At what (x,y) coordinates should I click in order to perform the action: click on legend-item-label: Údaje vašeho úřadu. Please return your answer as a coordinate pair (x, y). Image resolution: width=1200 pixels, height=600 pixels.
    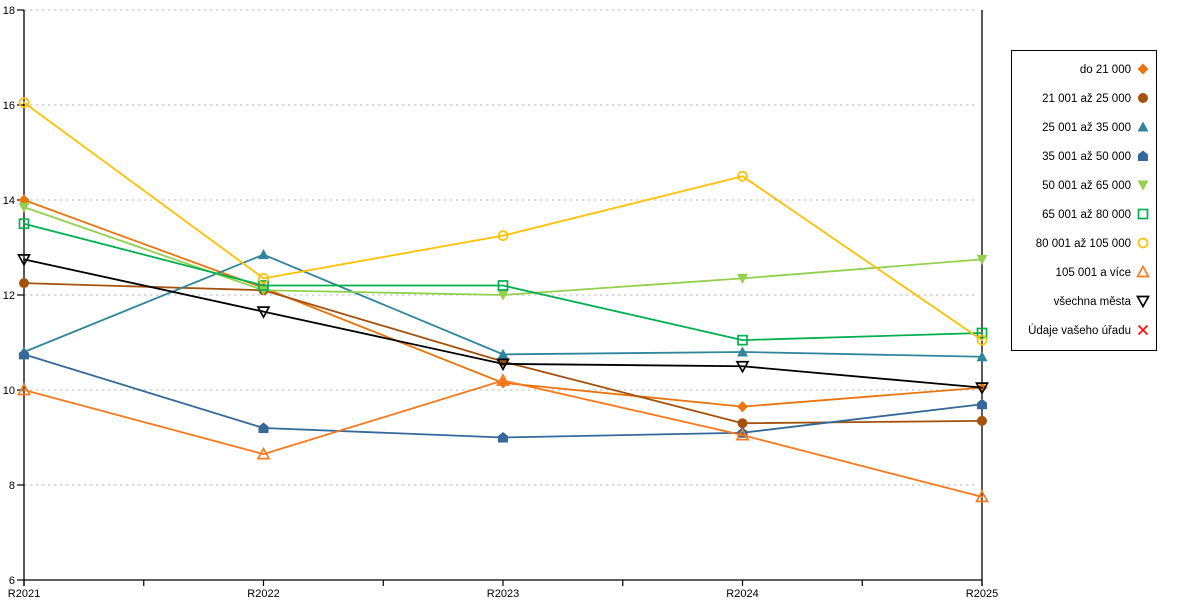
    Looking at the image, I should click on (1079, 330).